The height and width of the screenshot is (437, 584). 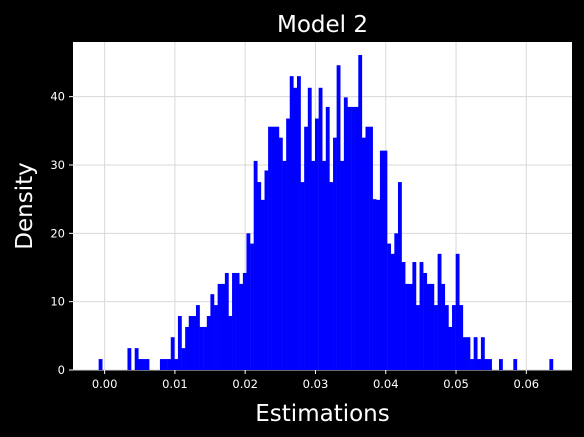 What do you see at coordinates (57, 165) in the screenshot?
I see `y-tick-label: 30` at bounding box center [57, 165].